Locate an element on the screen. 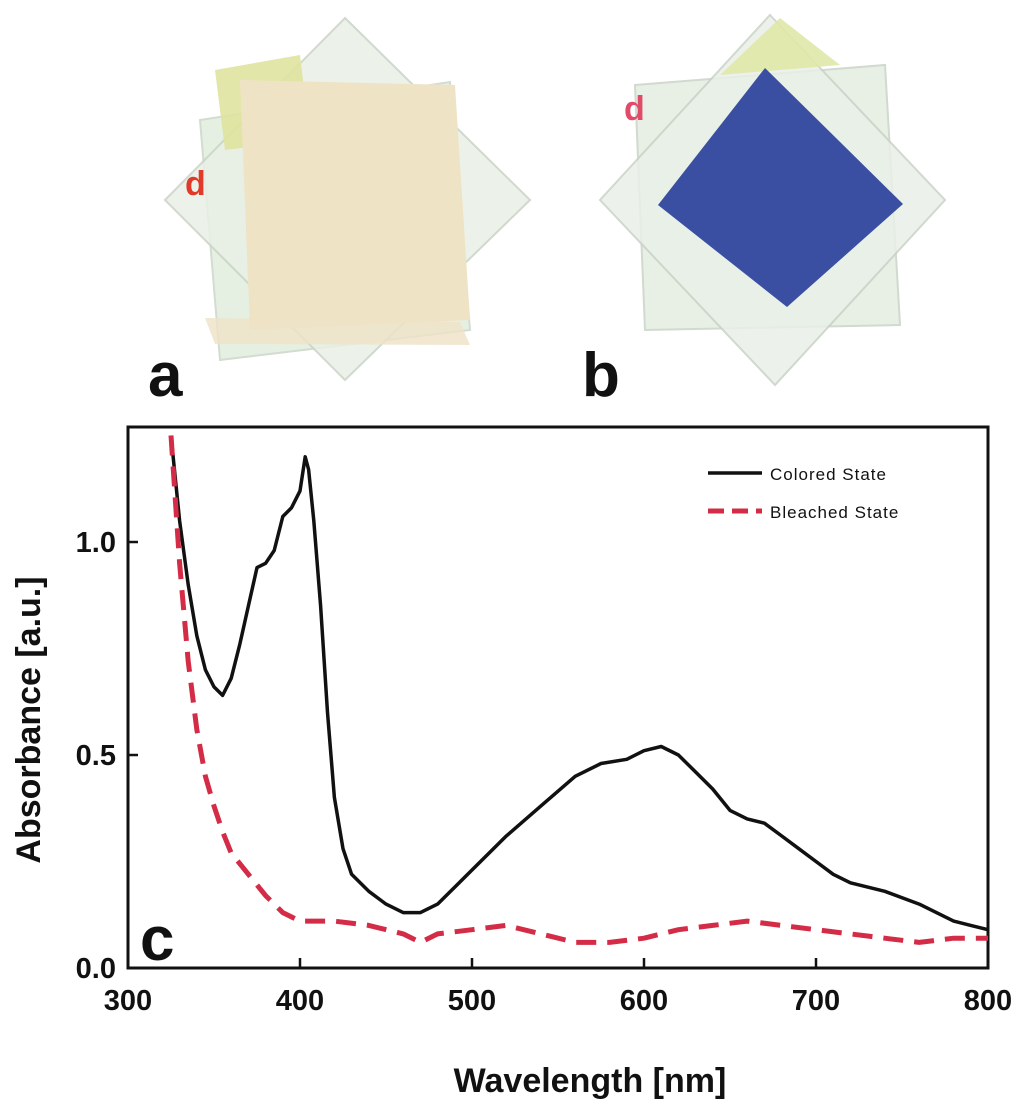  panel-c-label: c is located at coordinates (157, 939).